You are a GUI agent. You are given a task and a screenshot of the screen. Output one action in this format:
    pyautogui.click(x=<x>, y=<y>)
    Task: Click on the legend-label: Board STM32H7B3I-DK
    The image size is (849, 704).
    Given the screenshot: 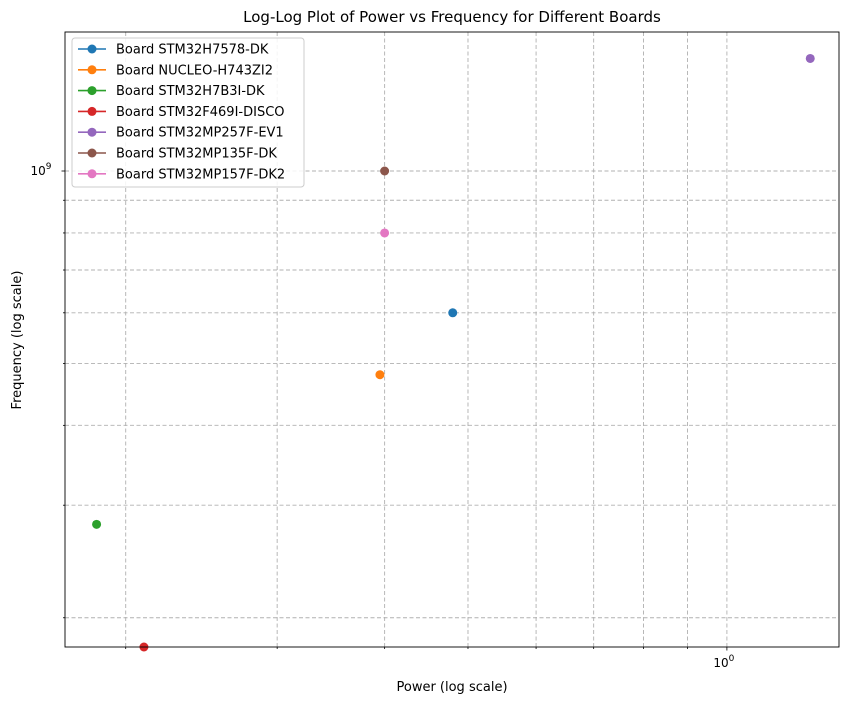 What is the action you would take?
    pyautogui.click(x=190, y=91)
    